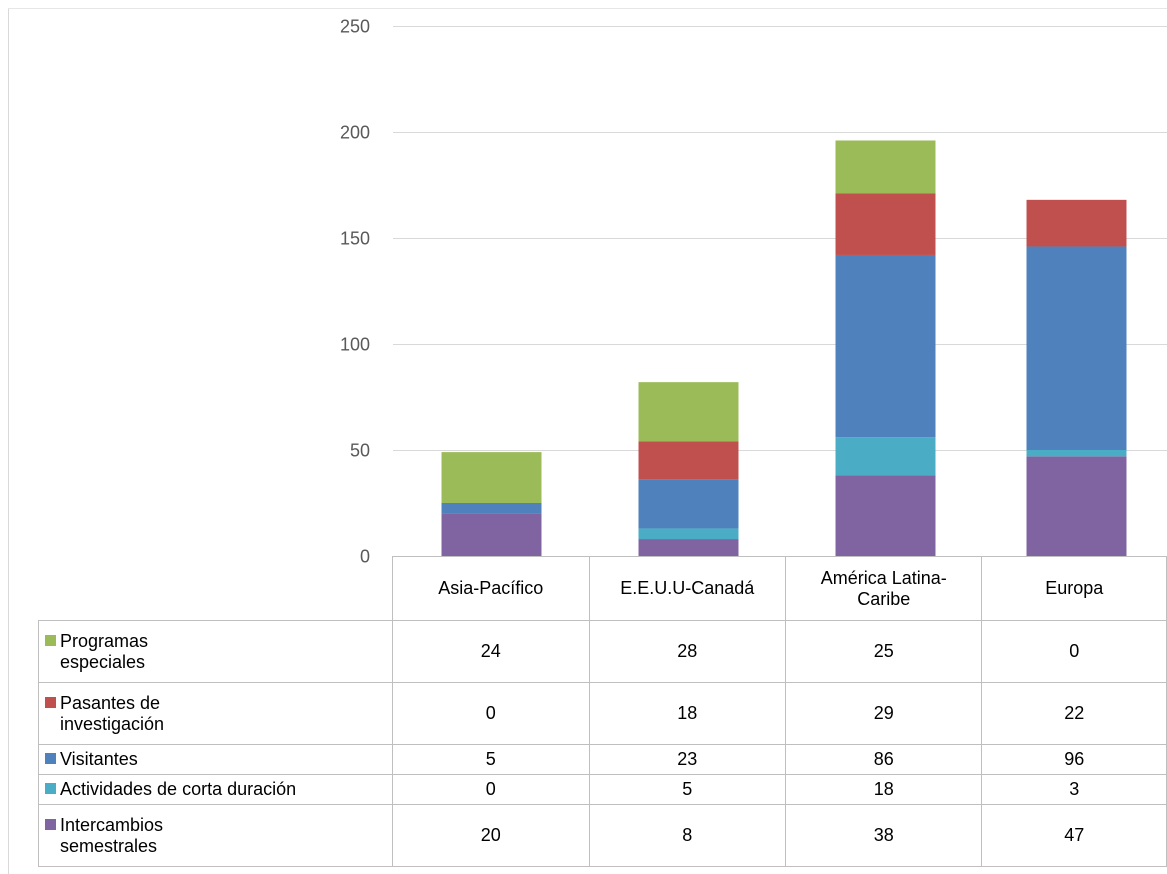  I want to click on table-cell: 86, so click(883, 759).